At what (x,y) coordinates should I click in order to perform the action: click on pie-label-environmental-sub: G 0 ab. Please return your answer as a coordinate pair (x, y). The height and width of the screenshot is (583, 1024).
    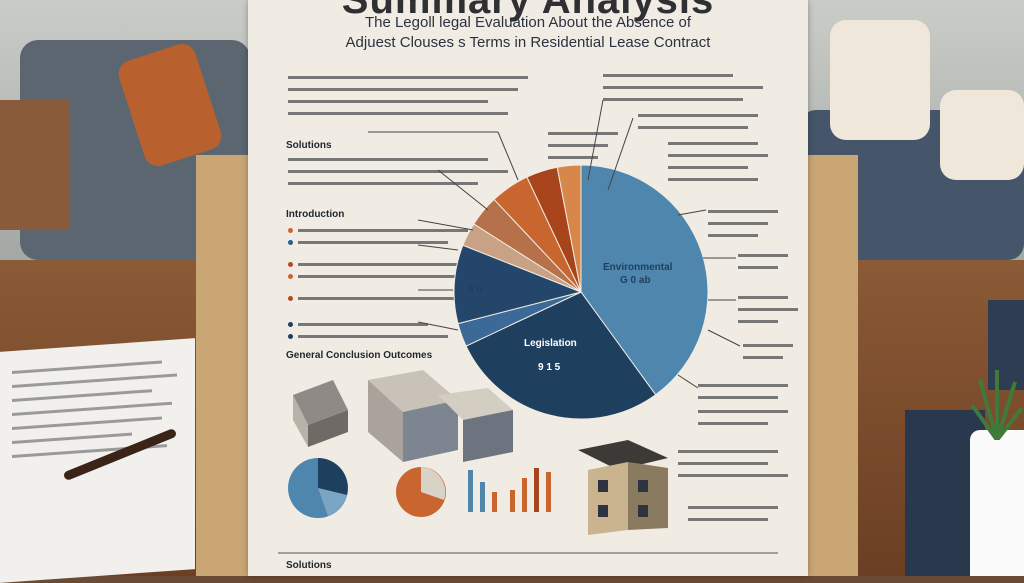
    Looking at the image, I should click on (635, 280).